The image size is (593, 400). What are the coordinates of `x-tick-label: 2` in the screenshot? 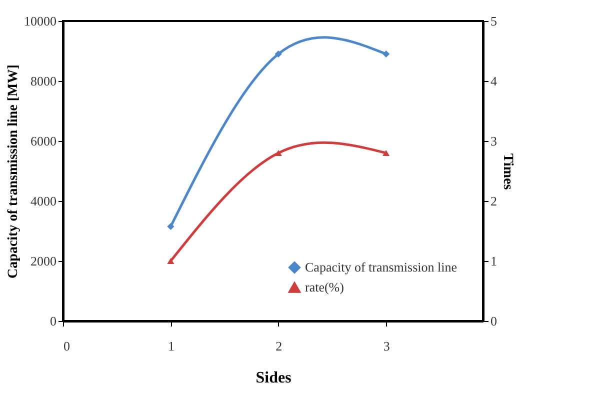 It's located at (279, 346).